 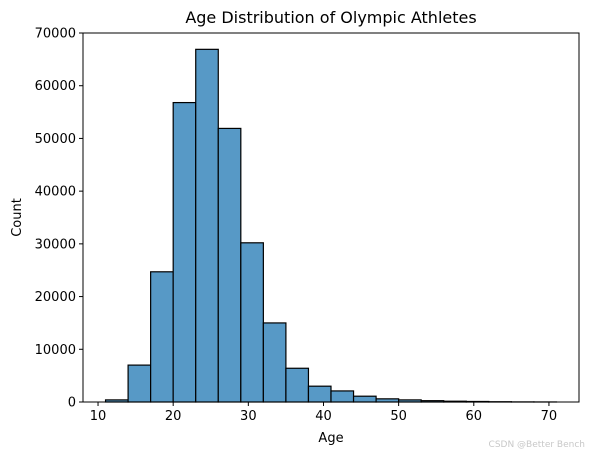 I want to click on x-tick-label: 20, so click(x=173, y=416).